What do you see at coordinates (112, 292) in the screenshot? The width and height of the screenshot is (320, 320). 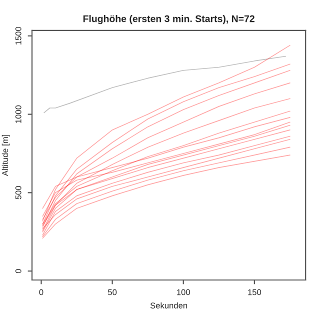 I see `x-tick-label: 50` at bounding box center [112, 292].